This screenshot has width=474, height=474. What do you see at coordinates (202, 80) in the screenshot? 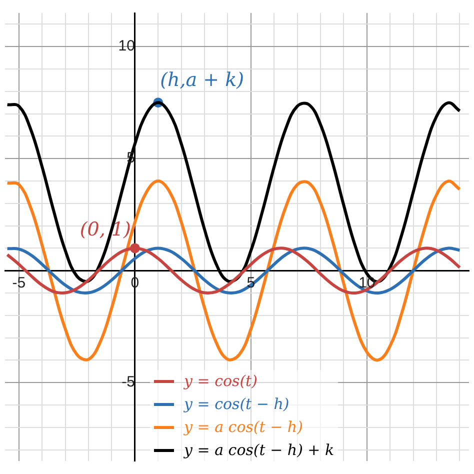
I see `annotation: (h,a + k)` at bounding box center [202, 80].